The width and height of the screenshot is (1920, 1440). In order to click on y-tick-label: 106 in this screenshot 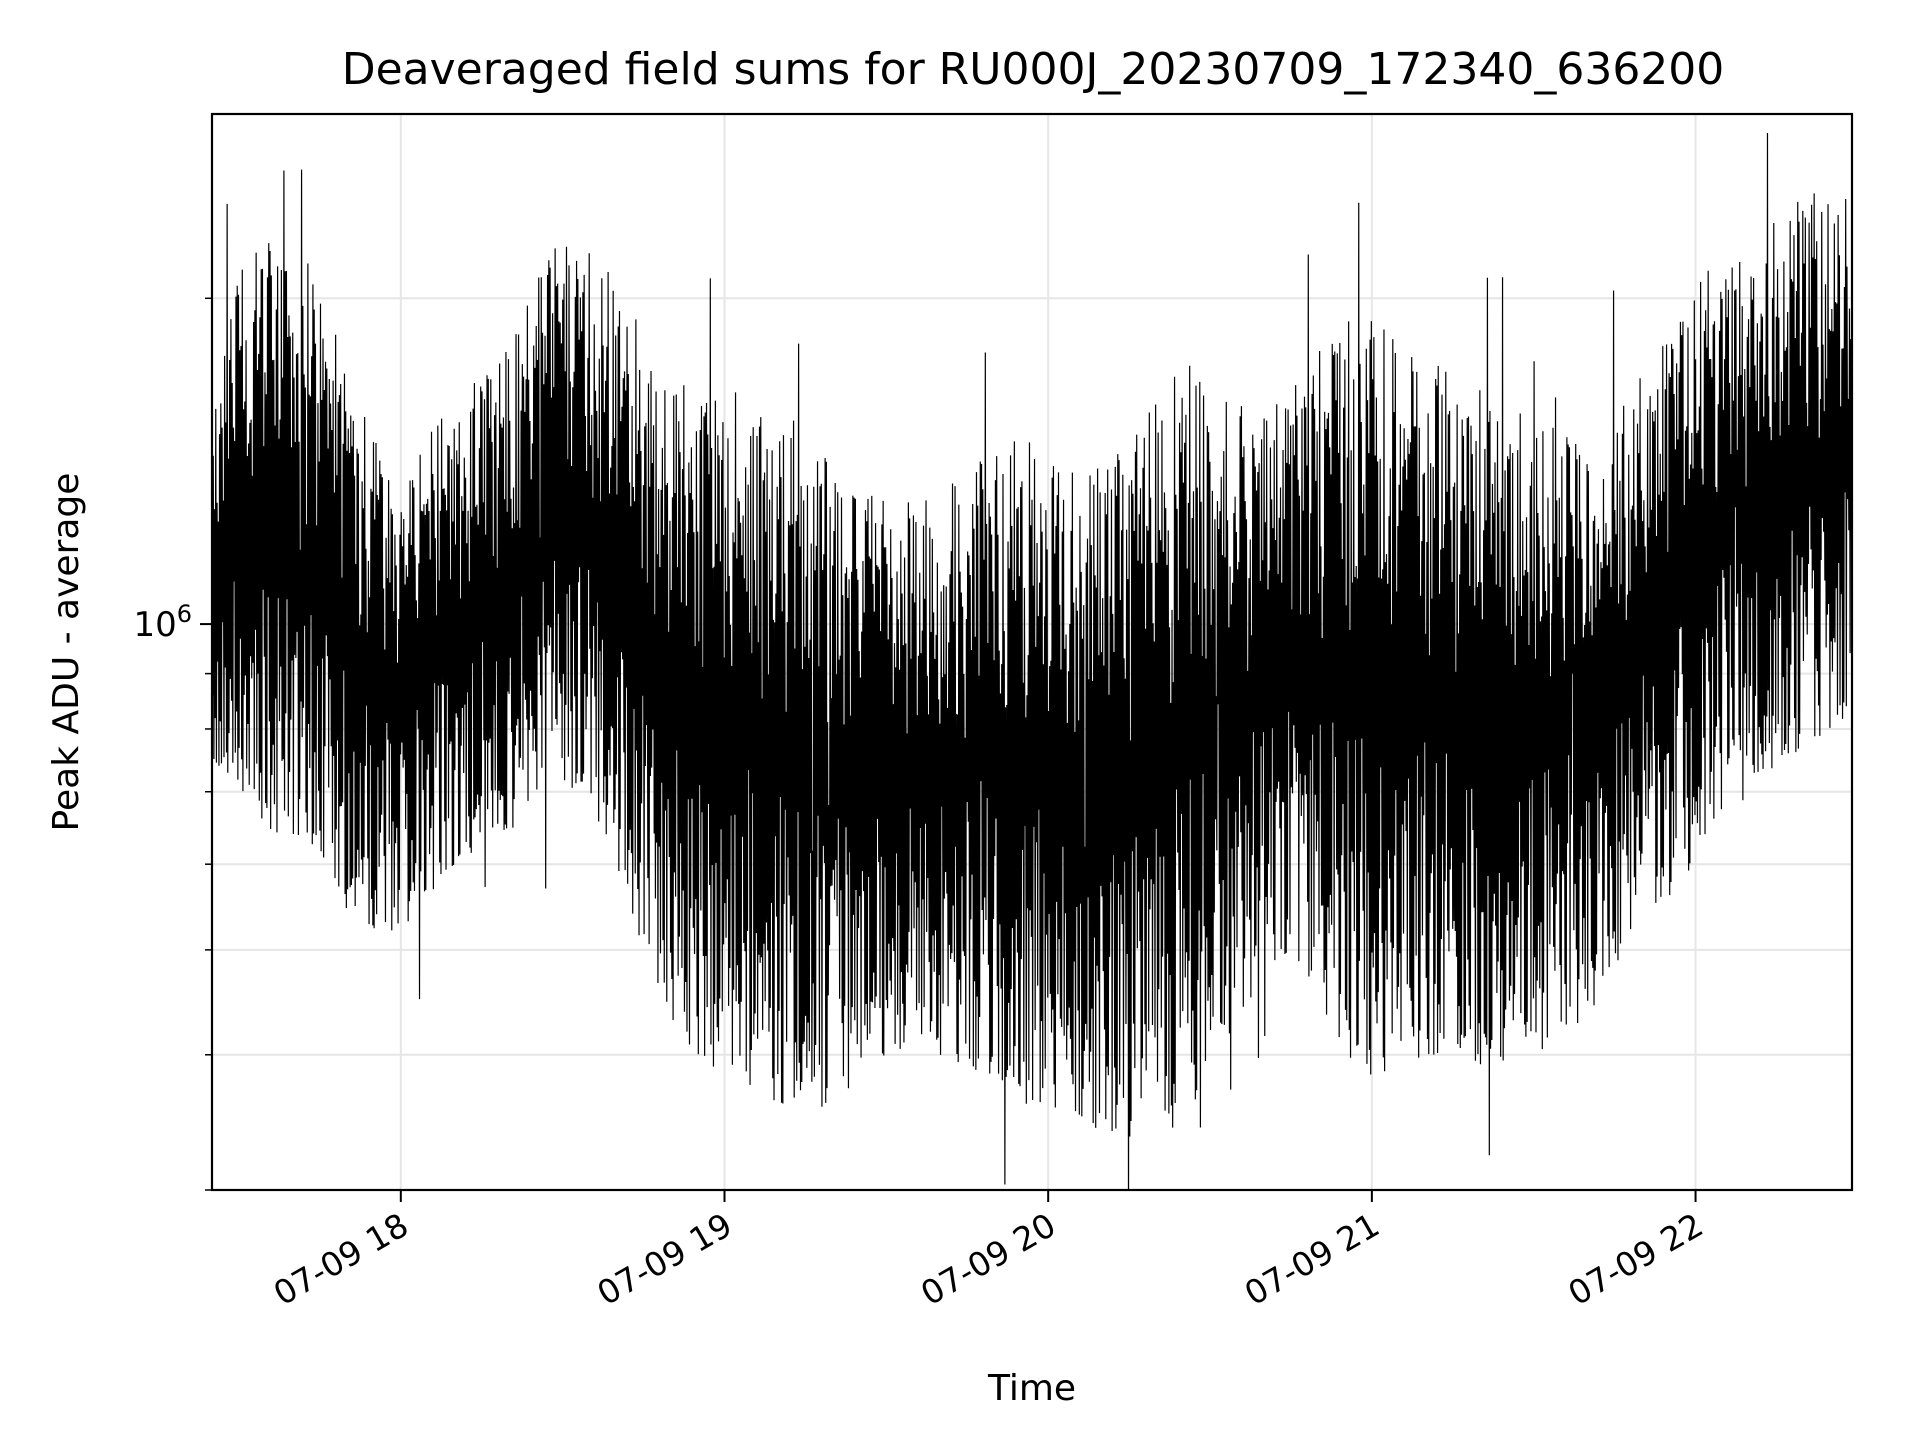, I will do `click(162, 622)`.